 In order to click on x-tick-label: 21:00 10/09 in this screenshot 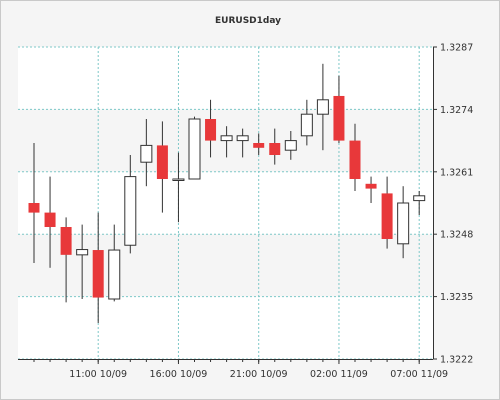, I will do `click(259, 374)`.